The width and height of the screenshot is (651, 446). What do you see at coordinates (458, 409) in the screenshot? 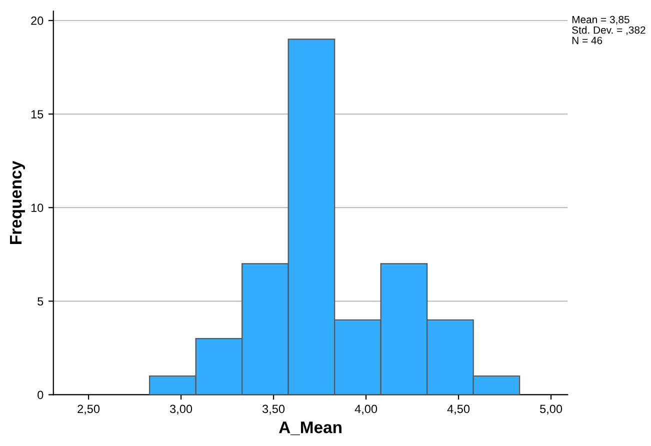
I see `x-tick-label: 4,50` at bounding box center [458, 409].